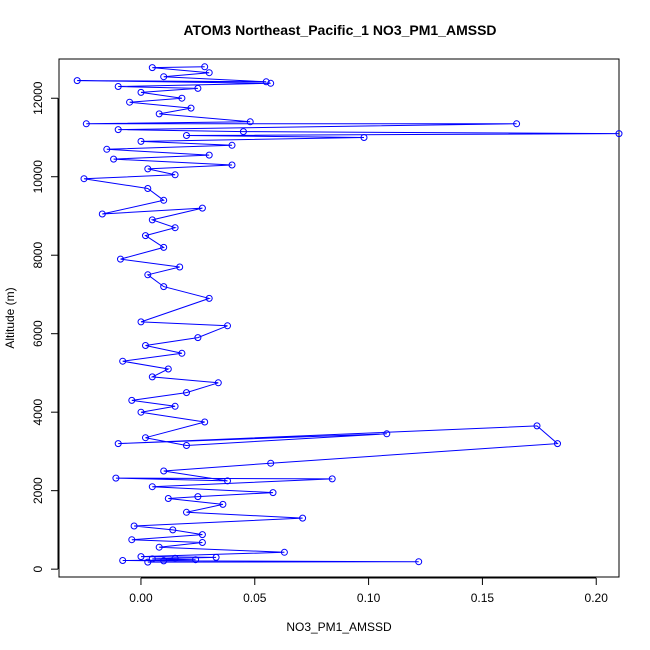 The image size is (650, 650). What do you see at coordinates (38, 333) in the screenshot?
I see `y-tick-label: 6000` at bounding box center [38, 333].